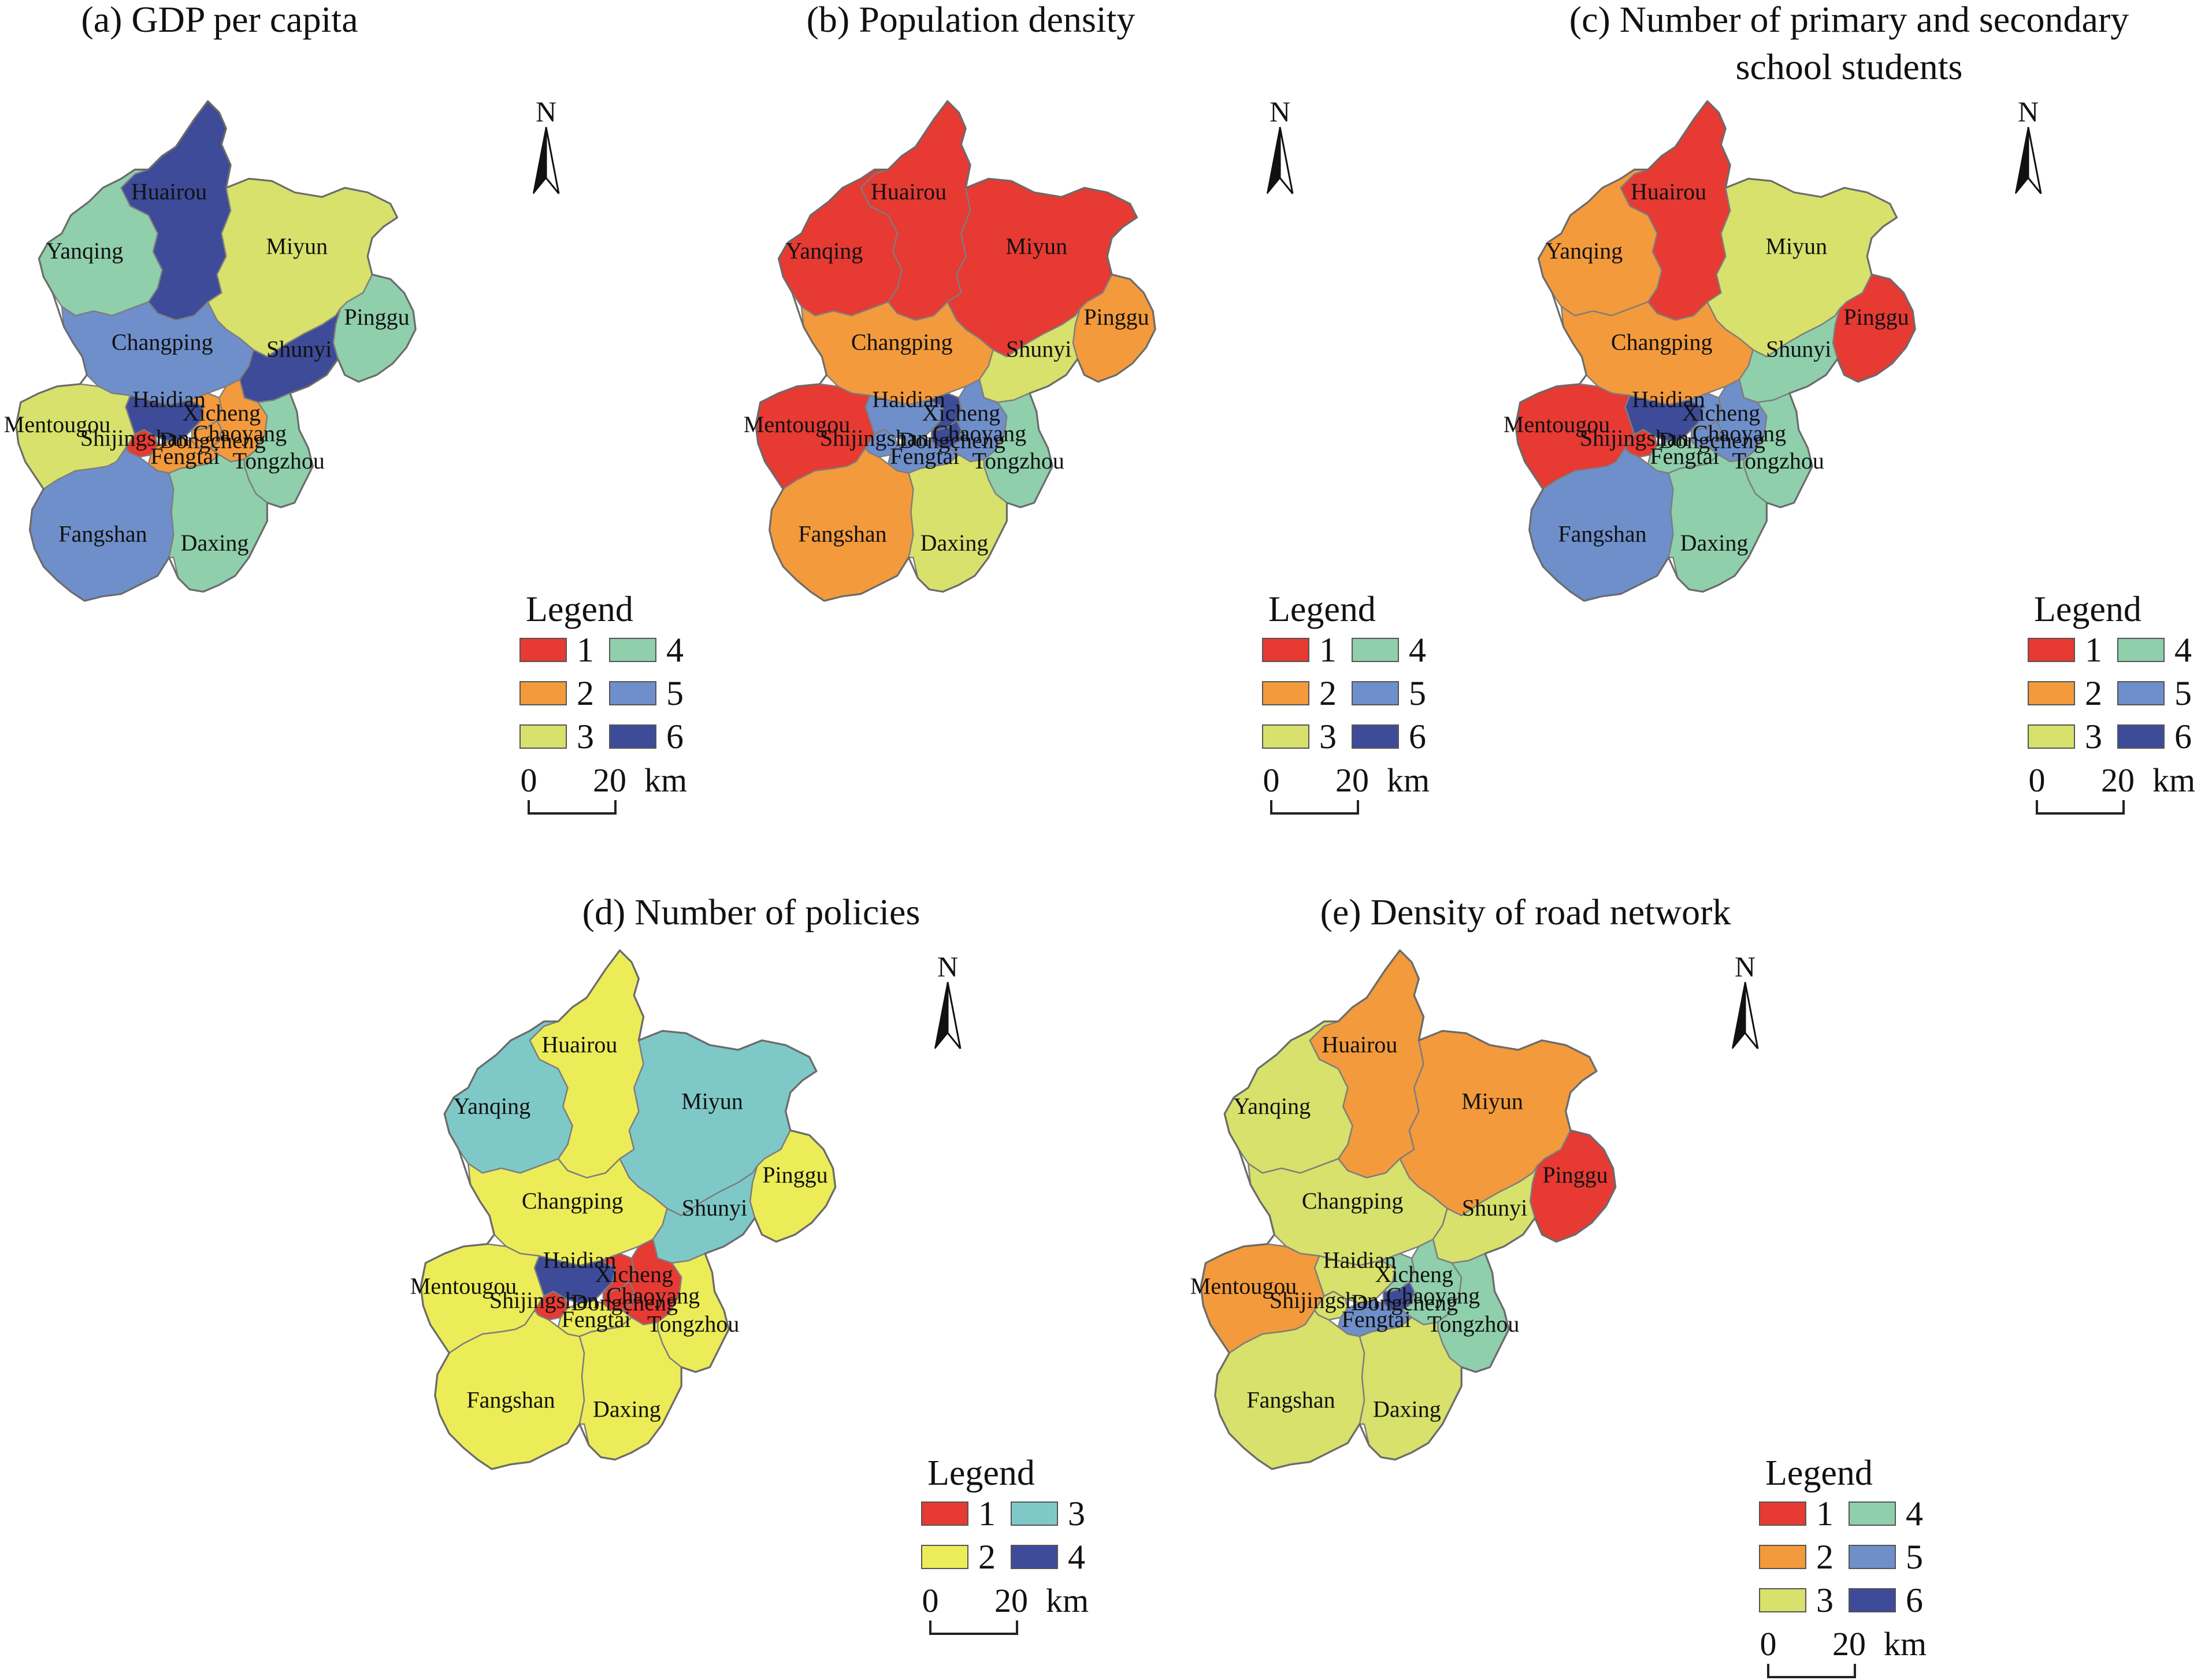  Describe the element at coordinates (987, 1514) in the screenshot. I see `legend-label: 1` at that location.